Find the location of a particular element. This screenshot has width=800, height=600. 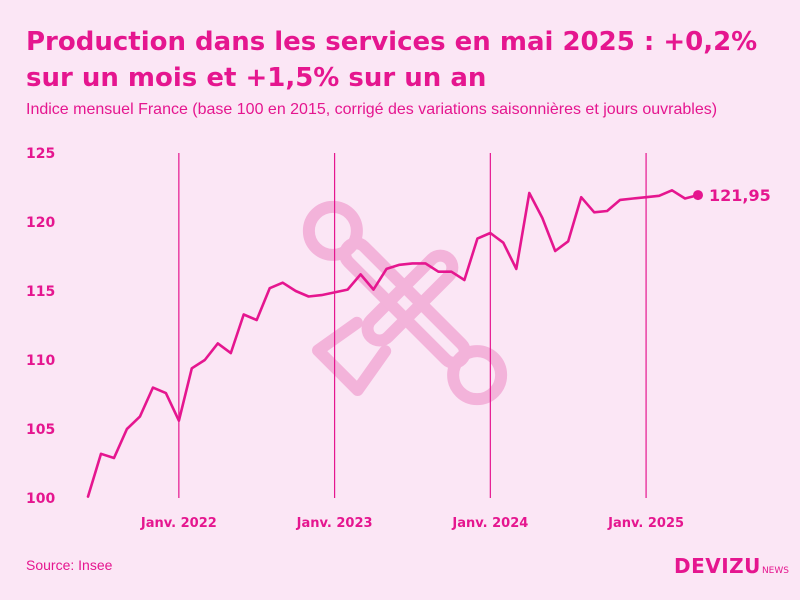

y-tick-label: 110 is located at coordinates (40, 361).